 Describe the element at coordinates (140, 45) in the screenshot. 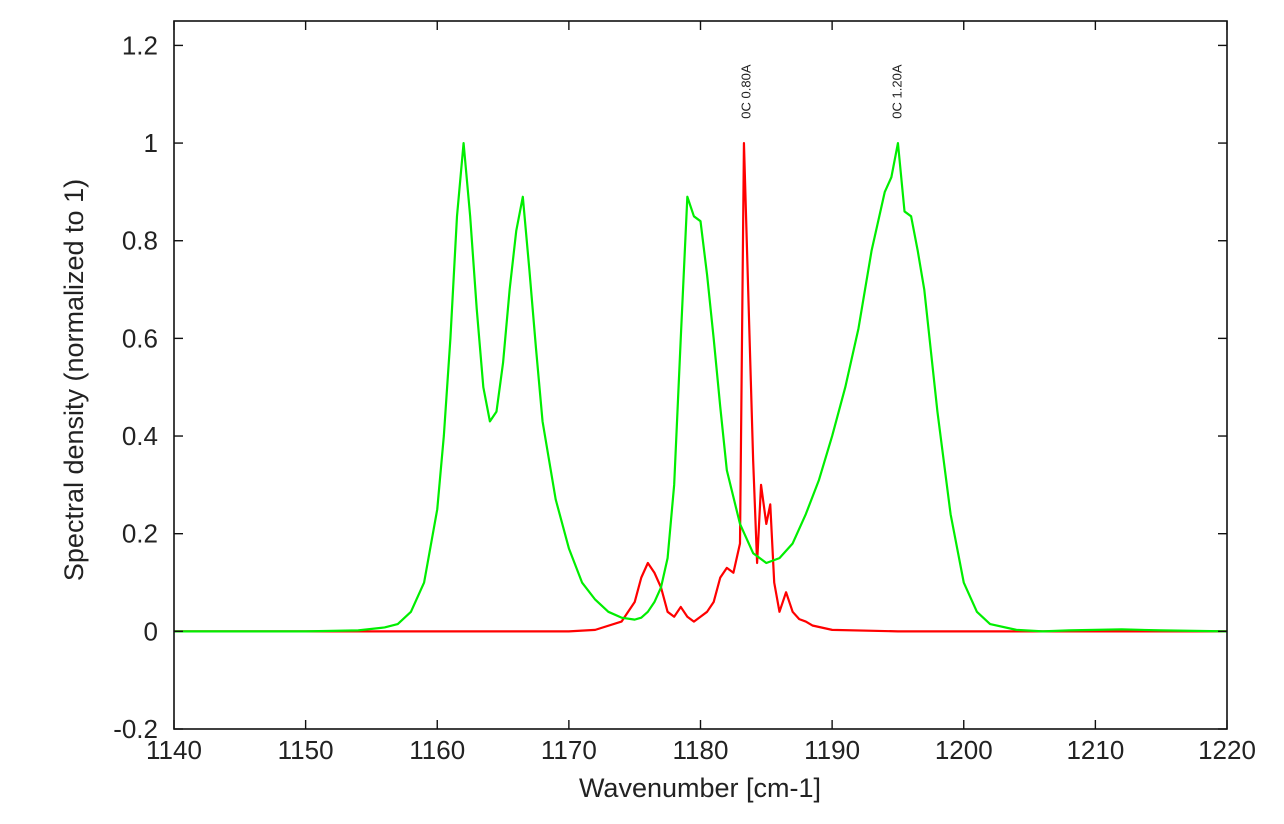

I see `y-tick-label: 1.2` at that location.